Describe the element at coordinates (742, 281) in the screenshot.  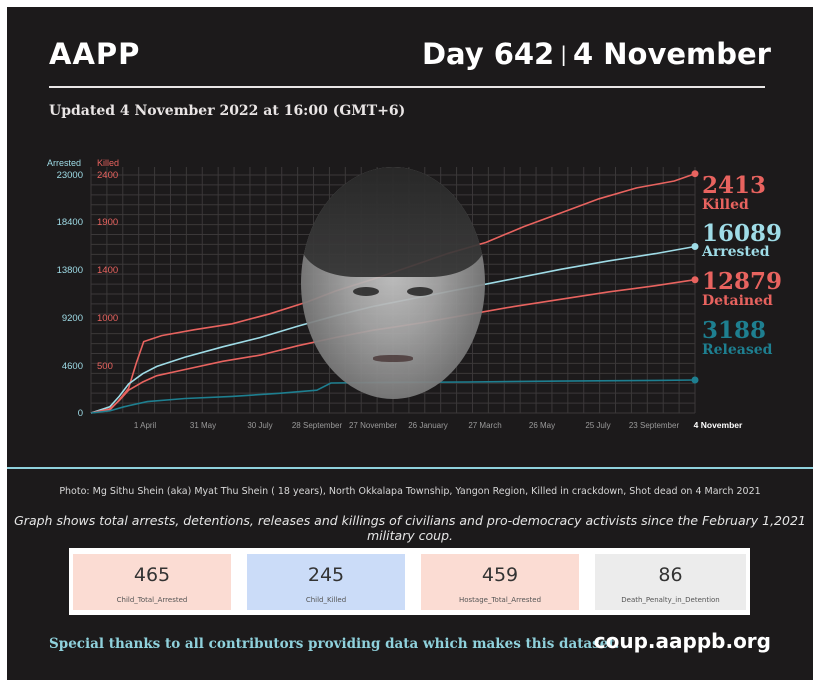
I see `end-value-detained: 12879` at that location.